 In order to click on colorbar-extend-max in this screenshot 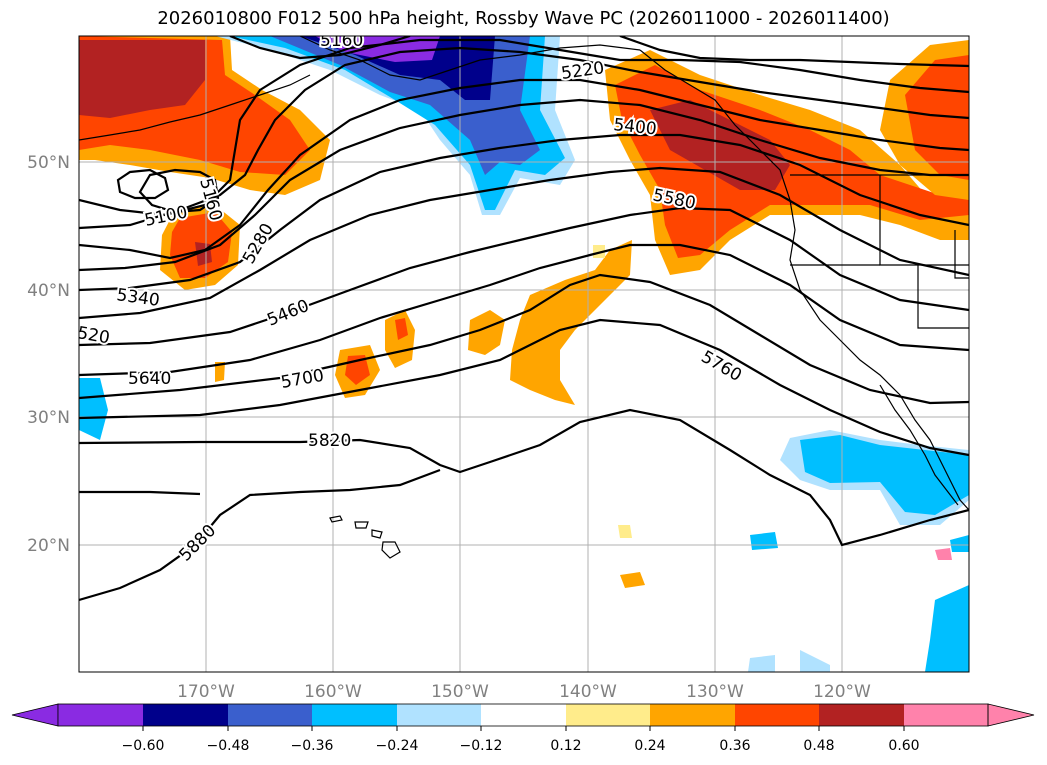, I will do `click(1011, 715)`.